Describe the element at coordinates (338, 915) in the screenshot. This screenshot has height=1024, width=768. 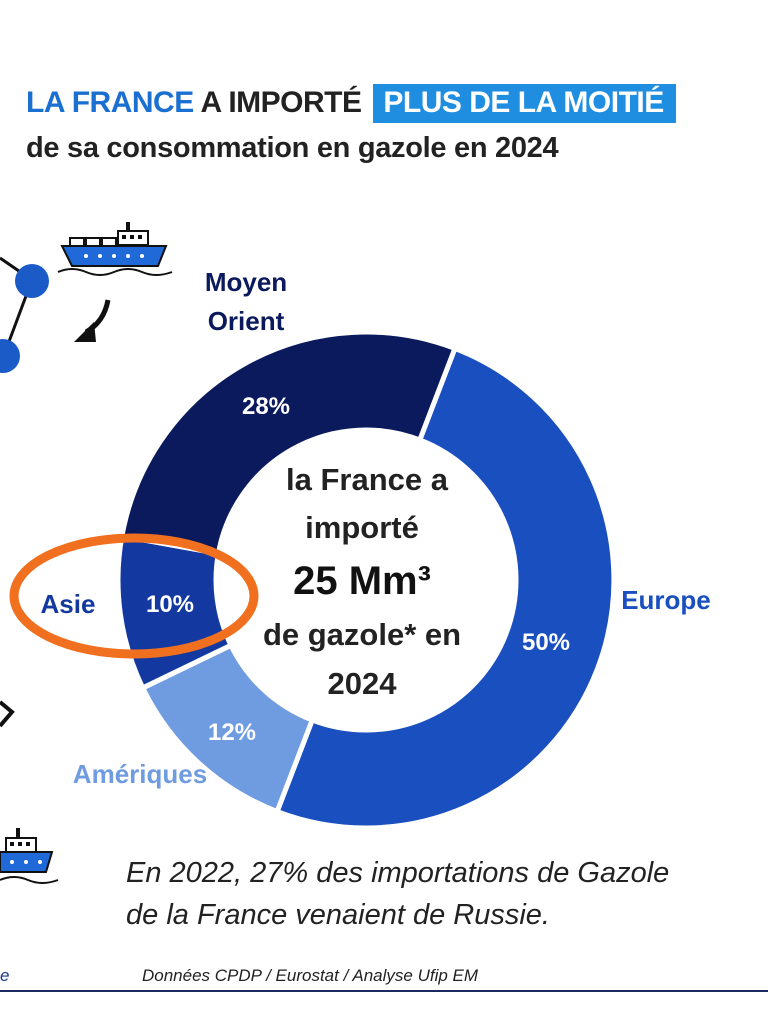
I see `footnote-line2: de la France venaient de Russie.` at that location.